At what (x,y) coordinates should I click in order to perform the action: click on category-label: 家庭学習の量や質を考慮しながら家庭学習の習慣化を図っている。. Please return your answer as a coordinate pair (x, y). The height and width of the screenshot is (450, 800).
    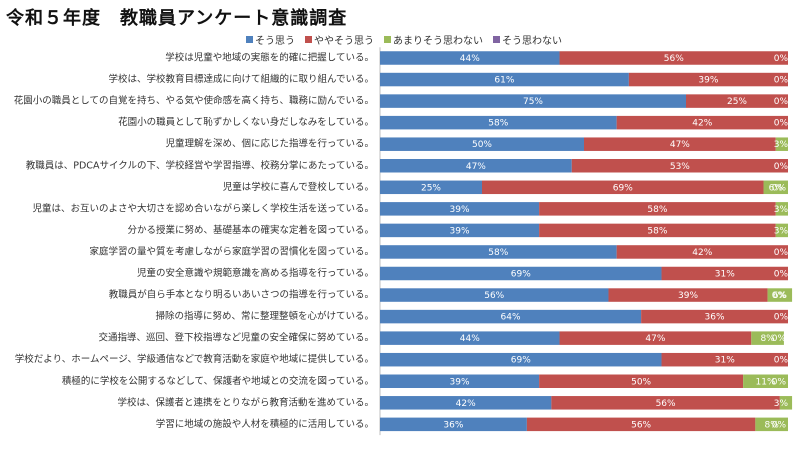
    Looking at the image, I should click on (231, 251).